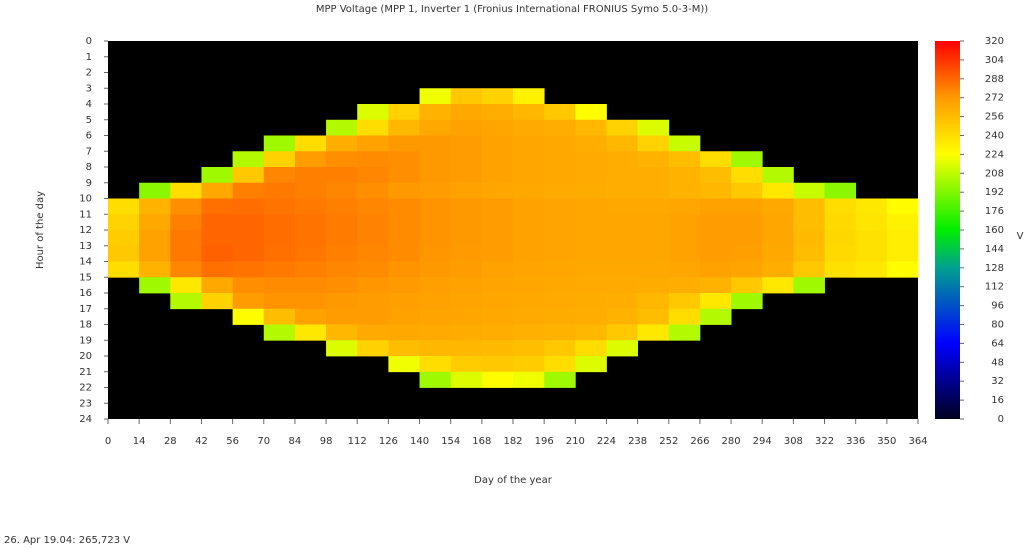  I want to click on x-tick-label: 224, so click(606, 441).